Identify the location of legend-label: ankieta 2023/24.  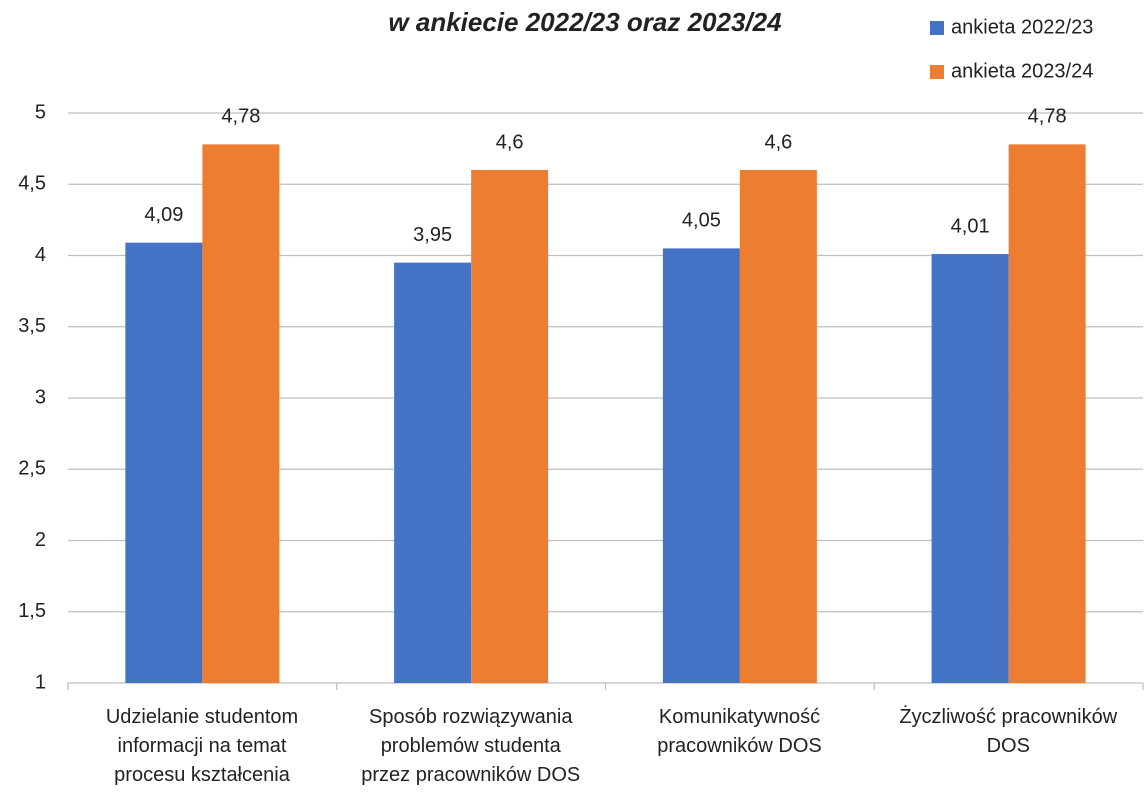
(1022, 71).